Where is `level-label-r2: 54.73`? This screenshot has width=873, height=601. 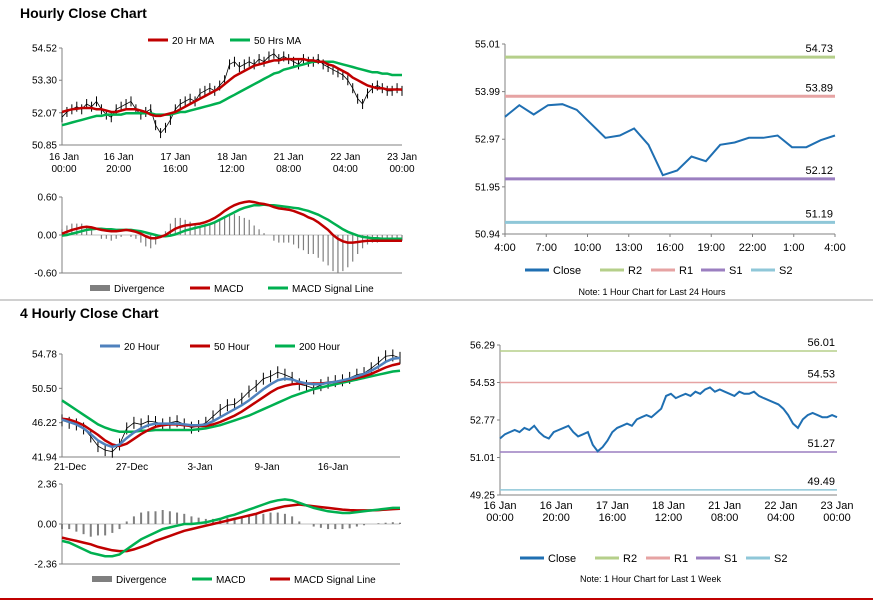
level-label-r2: 54.73 is located at coordinates (819, 49).